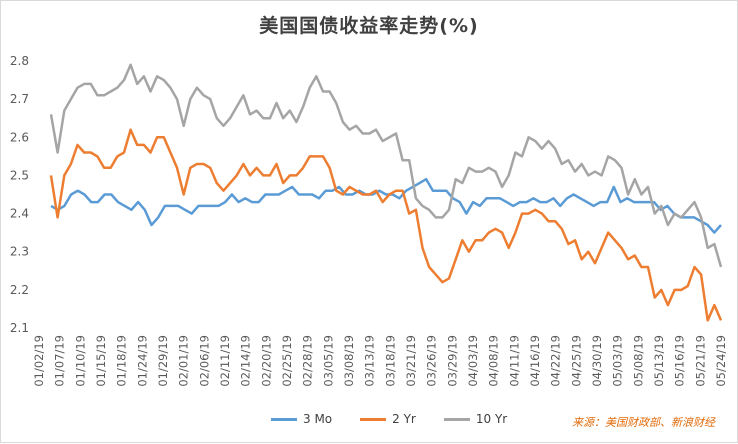 The image size is (738, 444). What do you see at coordinates (284, 419) in the screenshot?
I see `legend-swatch-3mo` at bounding box center [284, 419].